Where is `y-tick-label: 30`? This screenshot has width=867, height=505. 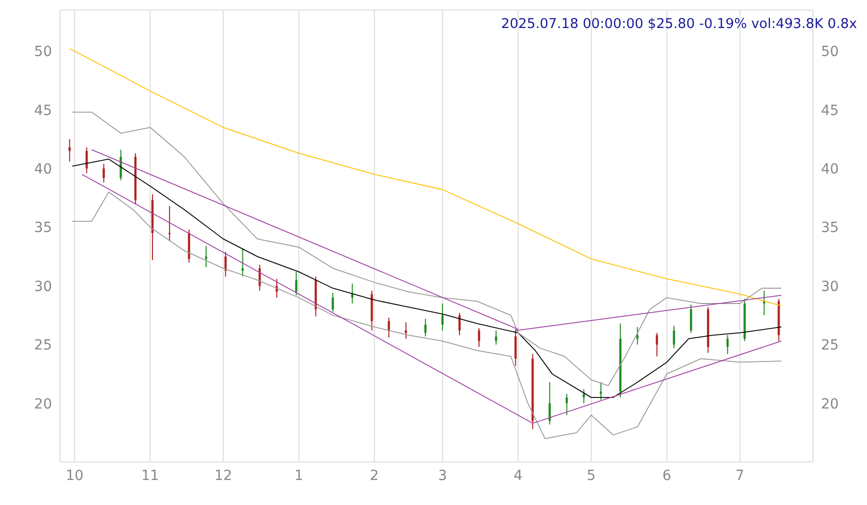 y-tick-label: 30 is located at coordinates (43, 286).